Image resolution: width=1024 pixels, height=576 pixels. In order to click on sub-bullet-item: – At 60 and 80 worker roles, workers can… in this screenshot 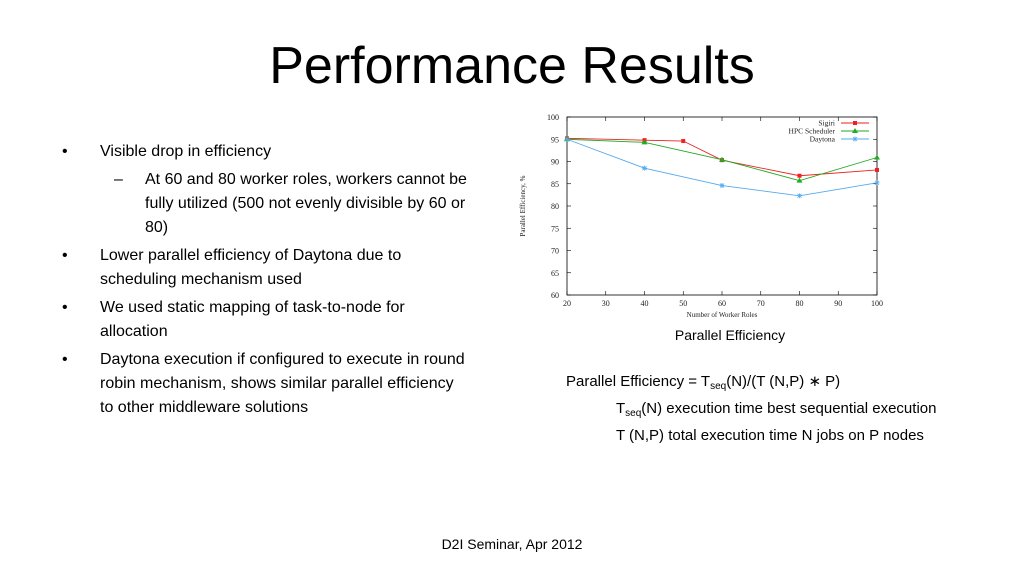, I will do `click(263, 204)`.